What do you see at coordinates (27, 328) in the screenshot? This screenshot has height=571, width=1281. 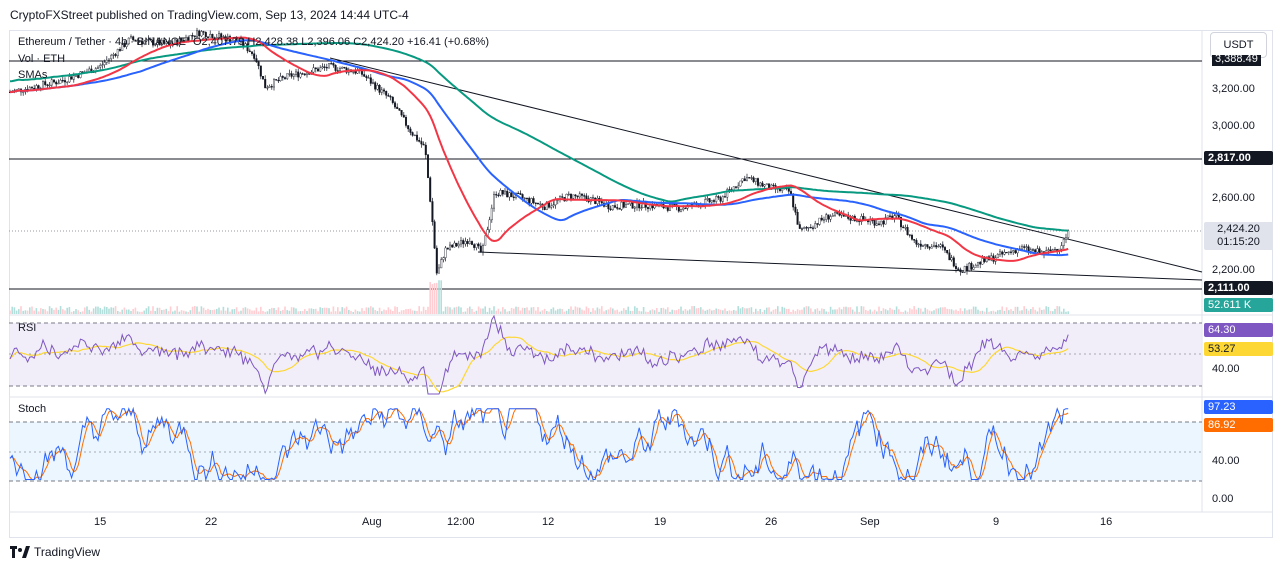 I see `rsi-title: RSI` at bounding box center [27, 328].